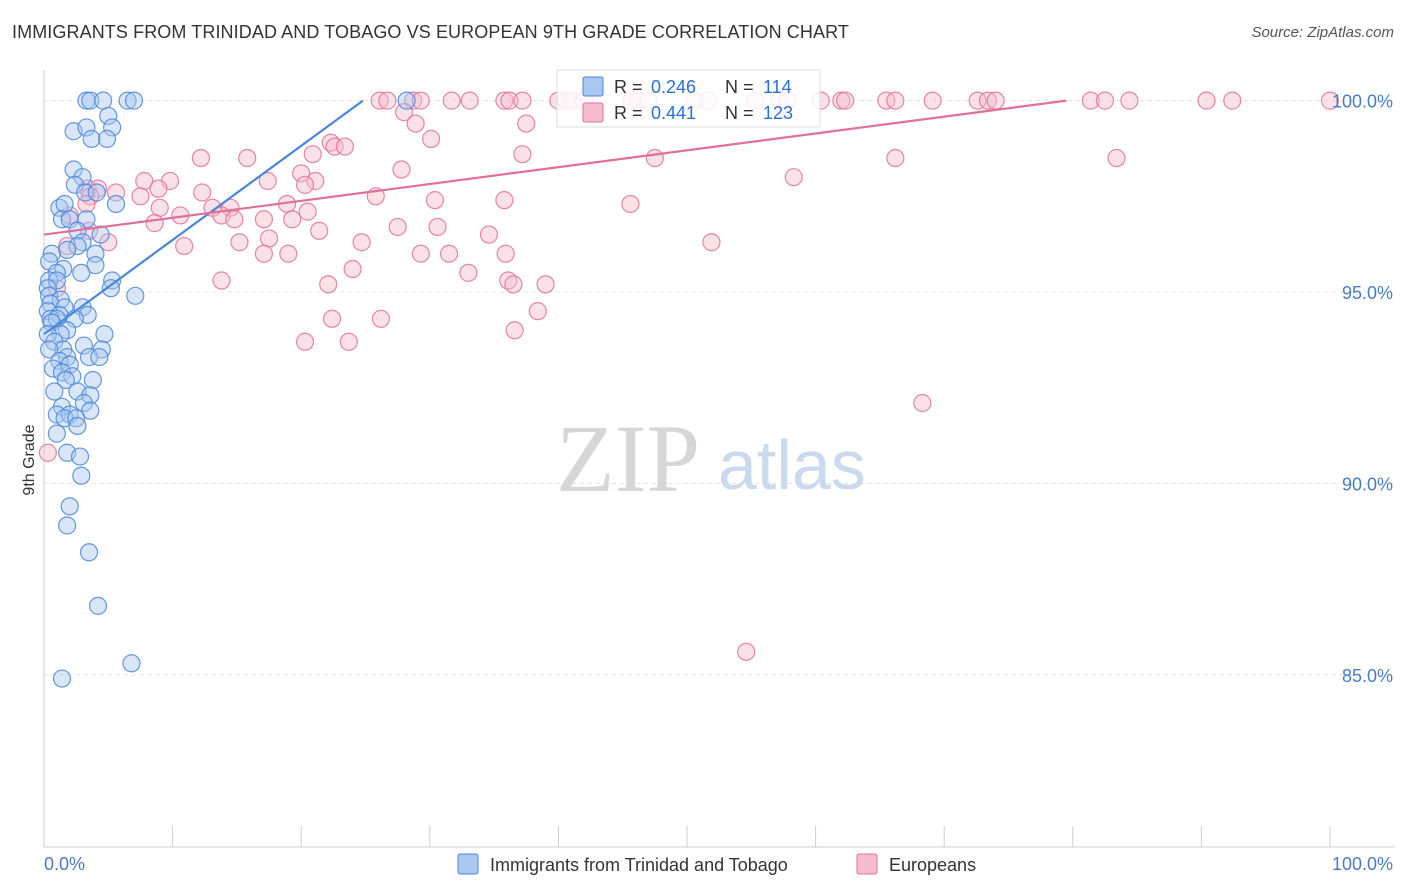 The image size is (1406, 892). I want to click on y-tick-label: 100.0%, so click(1362, 102).